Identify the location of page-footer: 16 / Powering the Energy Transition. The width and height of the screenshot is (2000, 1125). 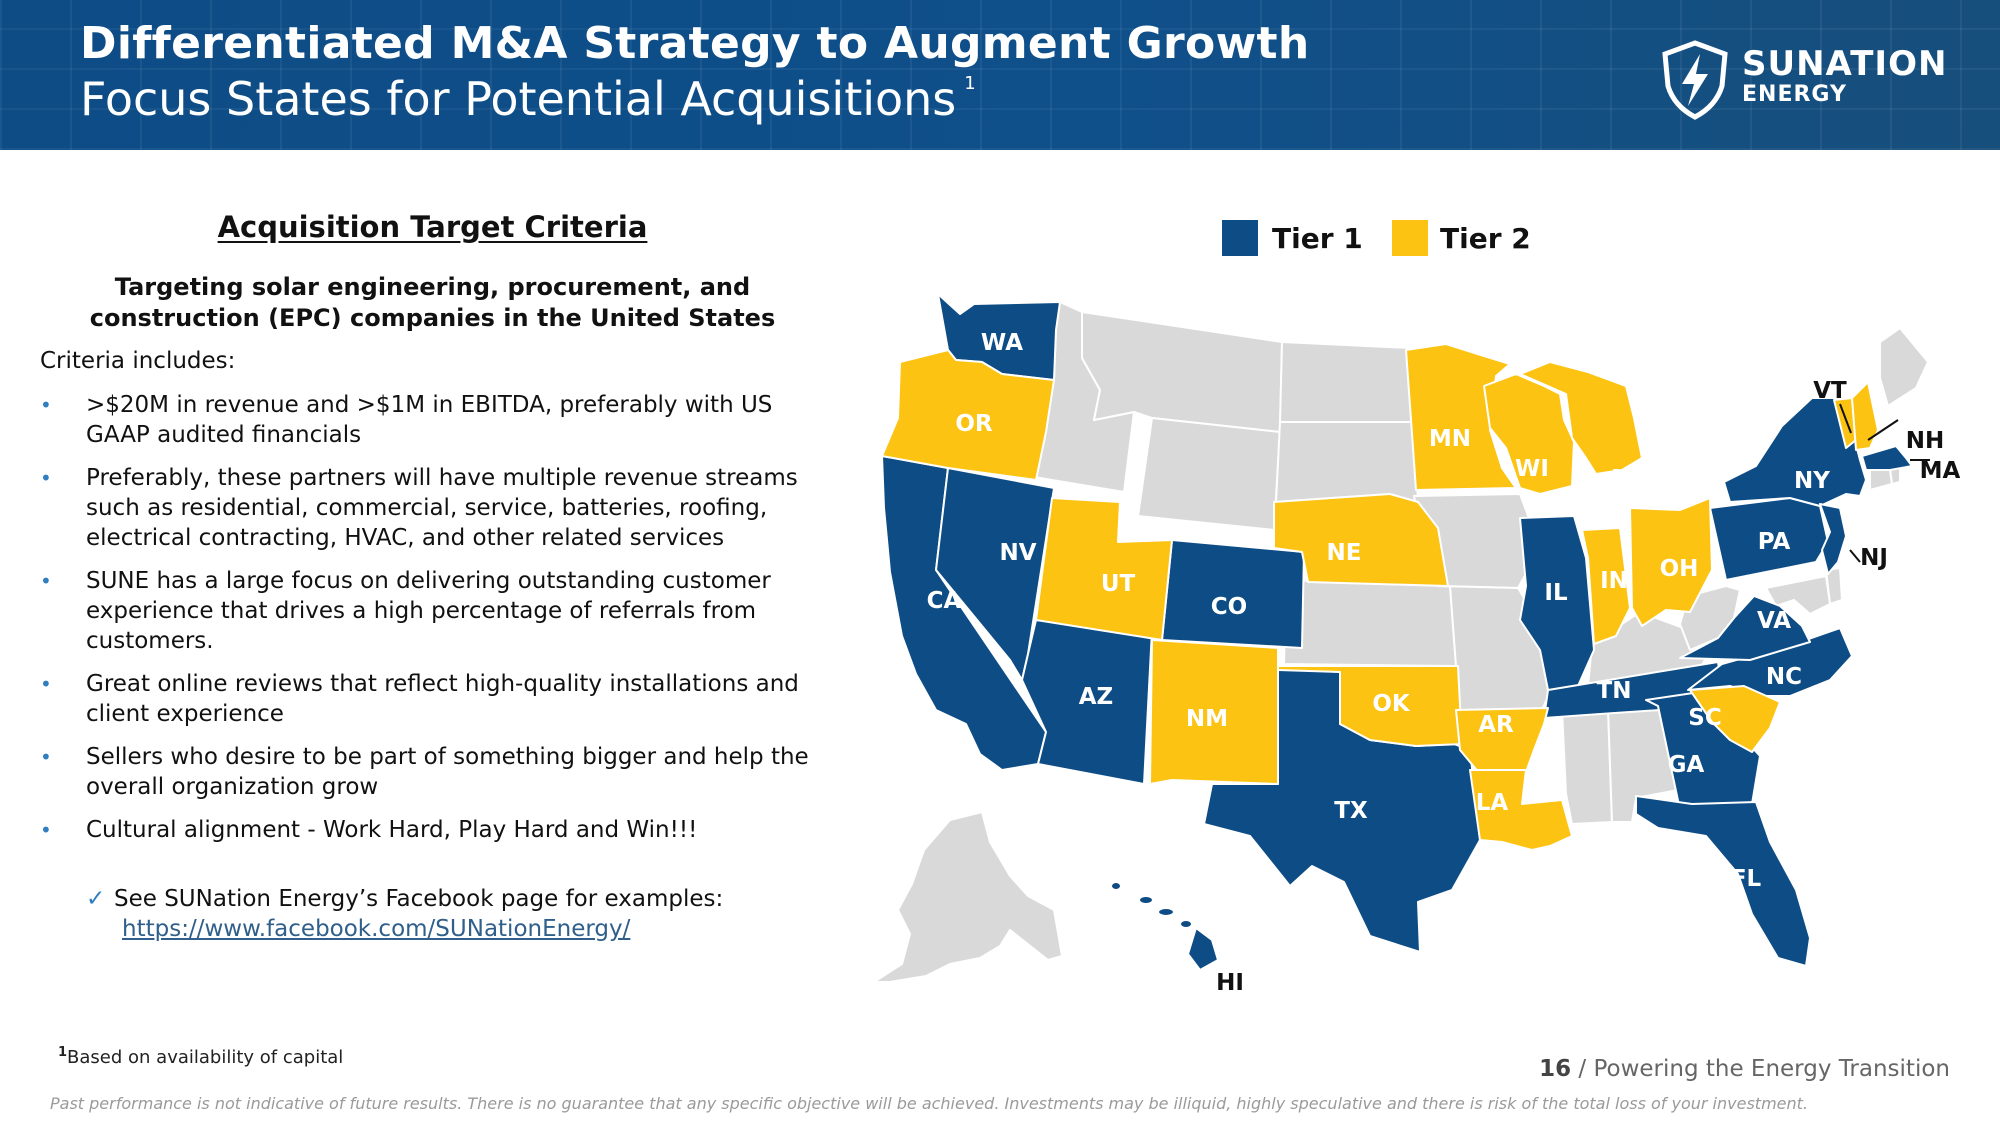
(1744, 1069).